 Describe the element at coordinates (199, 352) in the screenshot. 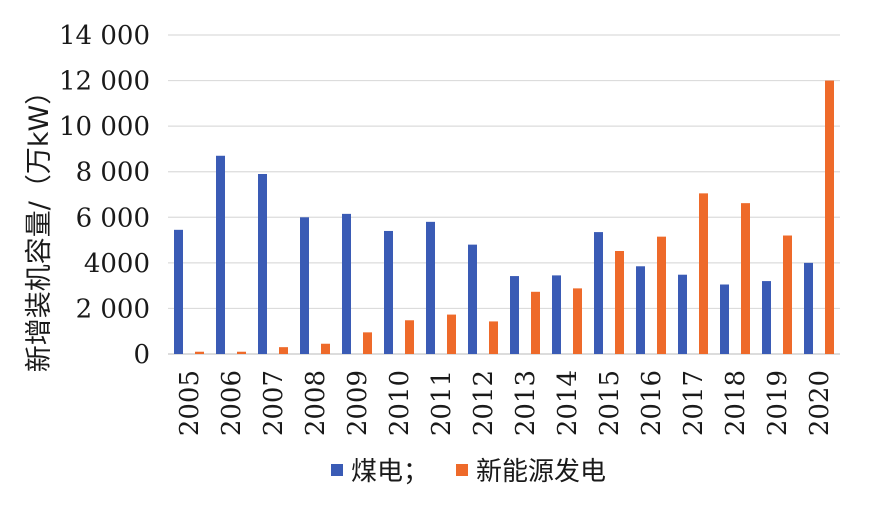

I see `bar-new-energy-2005` at that location.